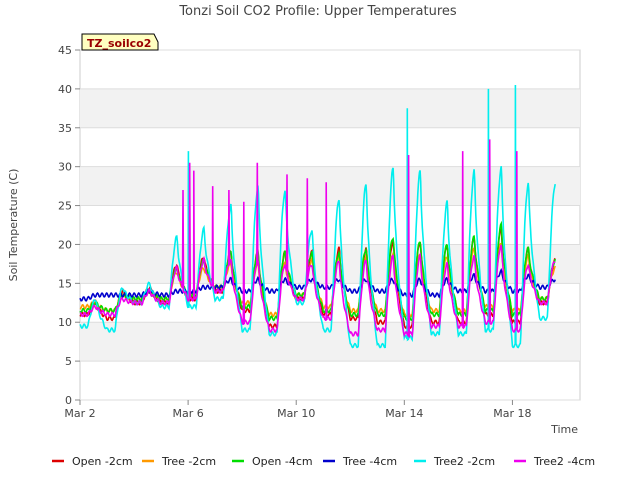 The image size is (640, 480). What do you see at coordinates (564, 429) in the screenshot?
I see `x-axis-label: Time` at bounding box center [564, 429].